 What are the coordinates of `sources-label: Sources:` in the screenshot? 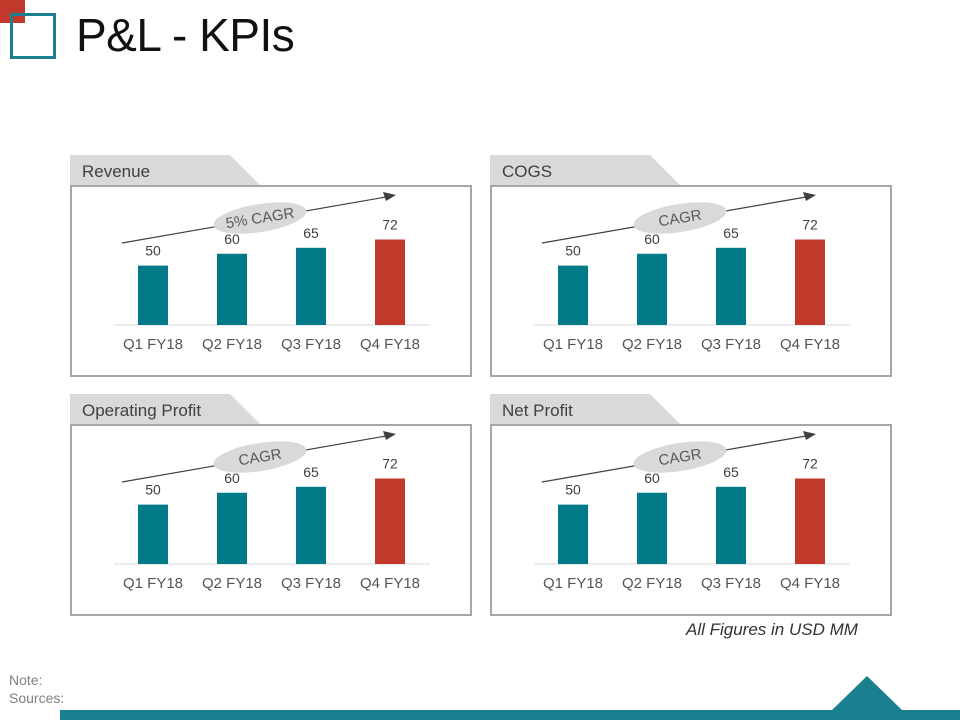 It's located at (37, 698).